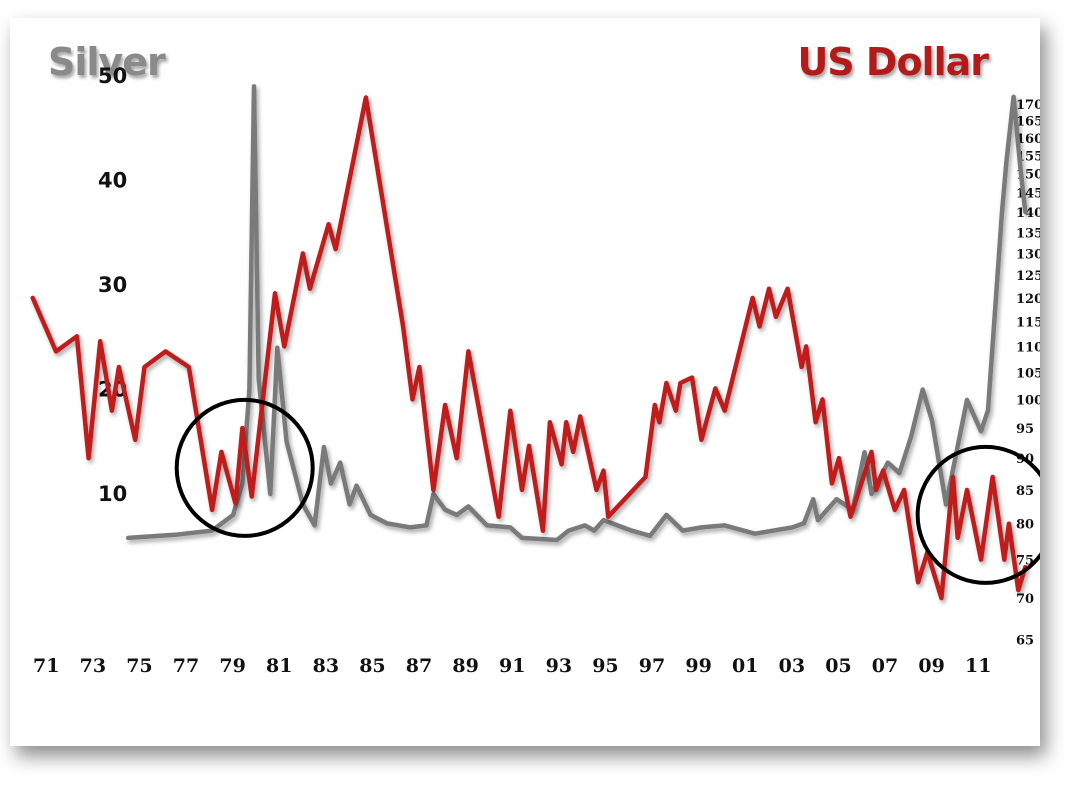  I want to click on x-tick-label: 75, so click(139, 666).